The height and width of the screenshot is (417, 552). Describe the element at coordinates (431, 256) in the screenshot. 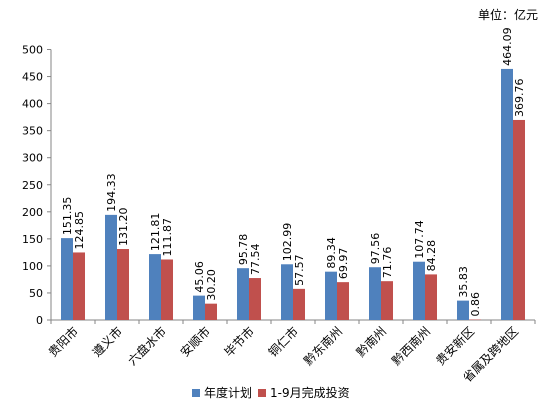

I see `data-label: 84.28` at that location.